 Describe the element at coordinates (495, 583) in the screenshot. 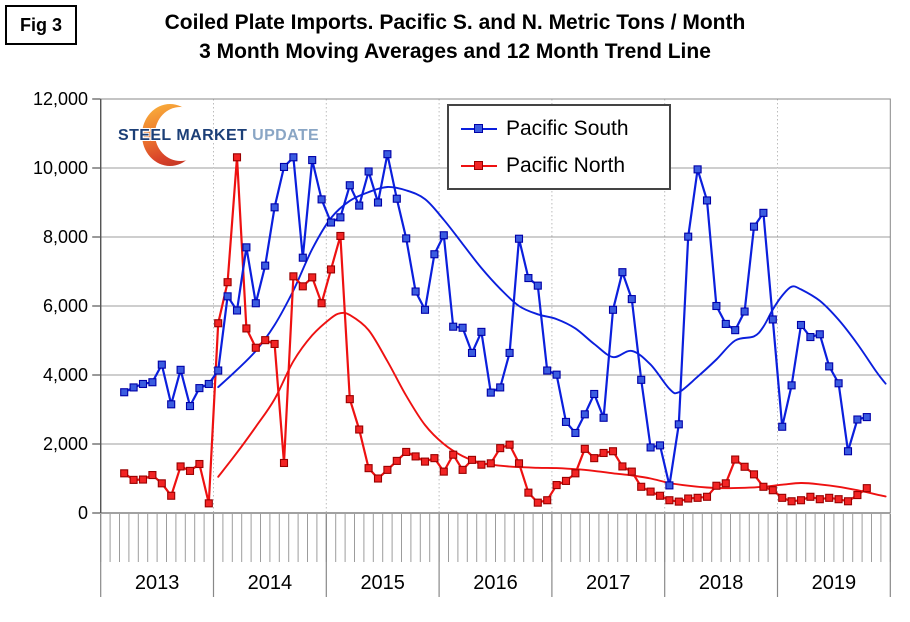

I see `x-axis-year-label-2016: 2016` at that location.